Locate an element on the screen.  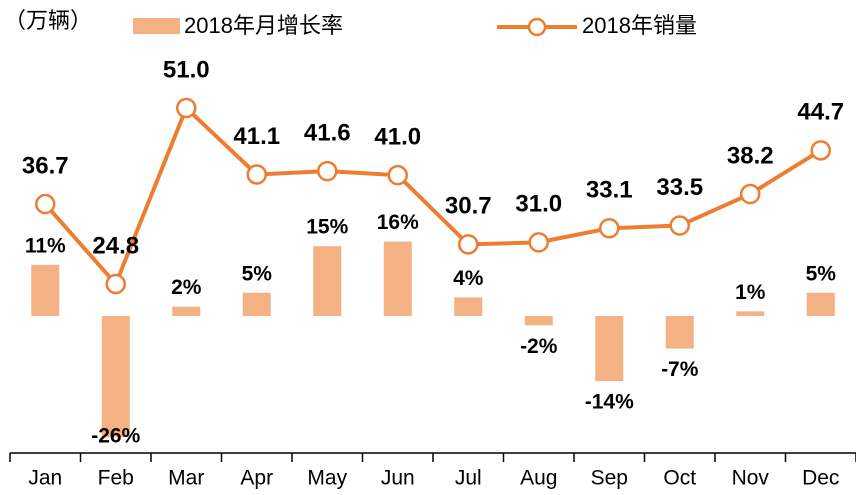
line-label: 31.0 is located at coordinates (538, 204).